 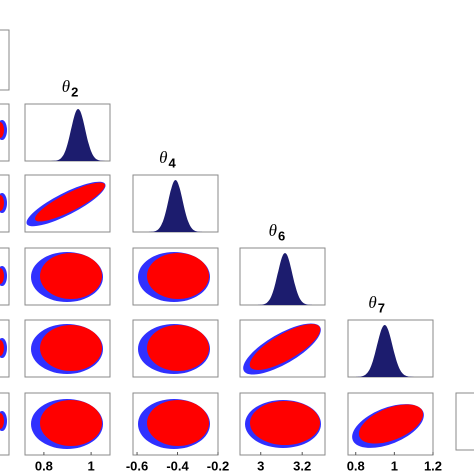 I want to click on x-tick-label: -0.2, so click(x=218, y=465).